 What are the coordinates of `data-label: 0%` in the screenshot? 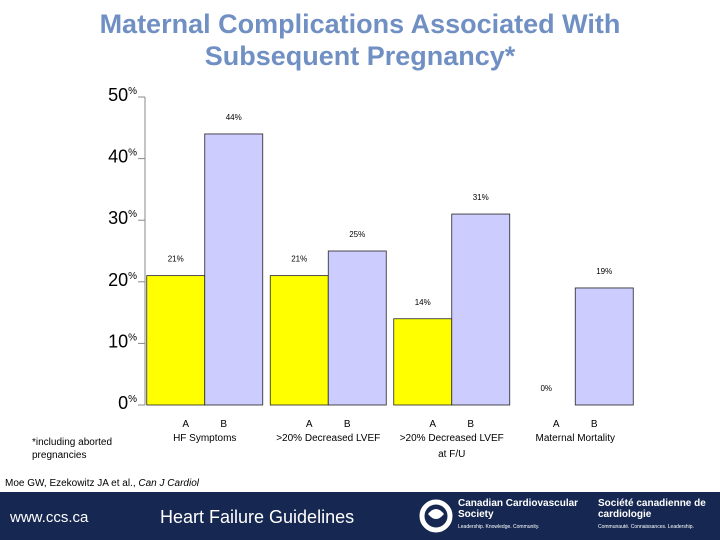 It's located at (546, 388).